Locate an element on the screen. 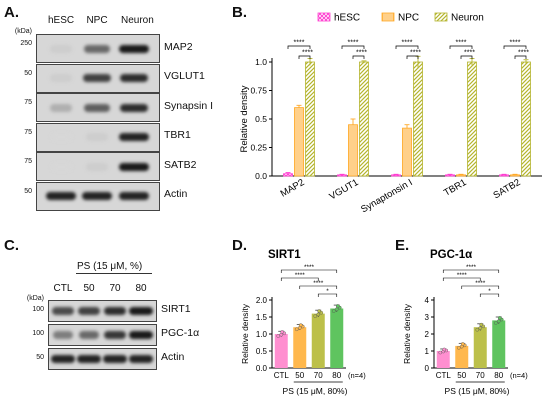 This screenshot has width=550, height=415. panel-letter-b: B. is located at coordinates (239, 12).